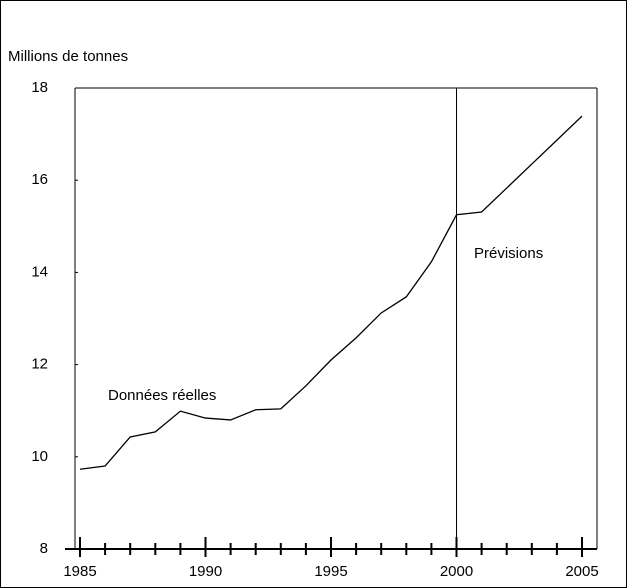 The width and height of the screenshot is (627, 588). What do you see at coordinates (581, 571) in the screenshot?
I see `x-tick-label: 2005` at bounding box center [581, 571].